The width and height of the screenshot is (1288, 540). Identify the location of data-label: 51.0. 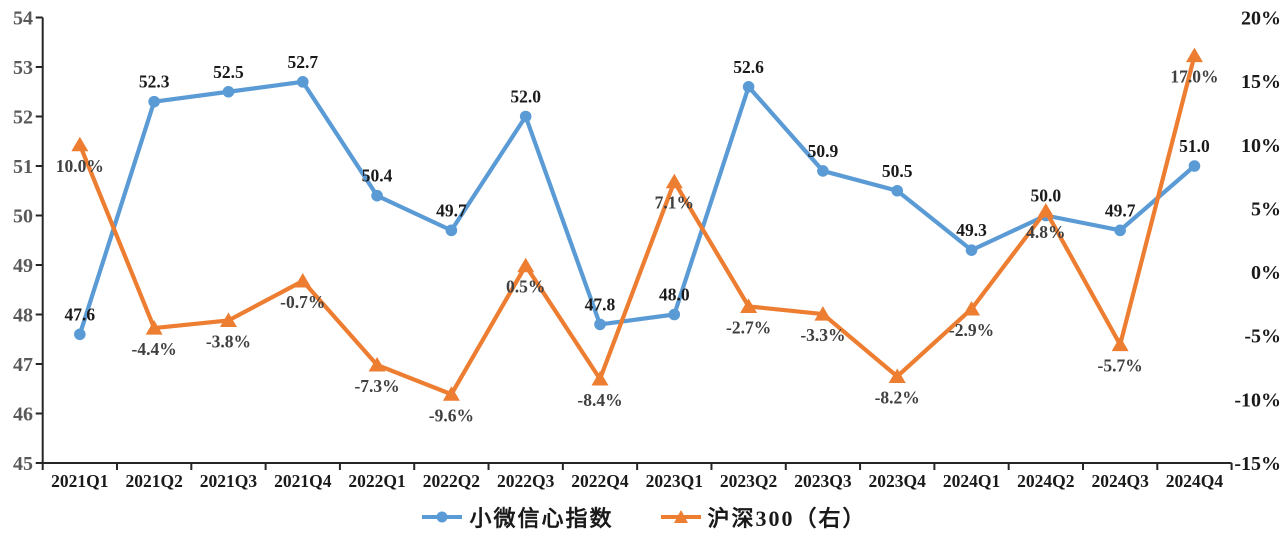
(1194, 146).